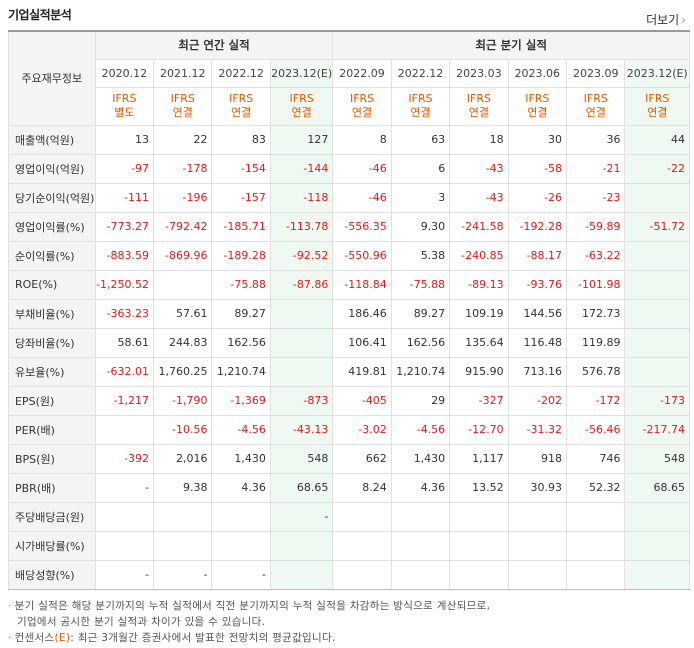 Image resolution: width=694 pixels, height=648 pixels. What do you see at coordinates (183, 429) in the screenshot?
I see `table-cell: -10.56` at bounding box center [183, 429].